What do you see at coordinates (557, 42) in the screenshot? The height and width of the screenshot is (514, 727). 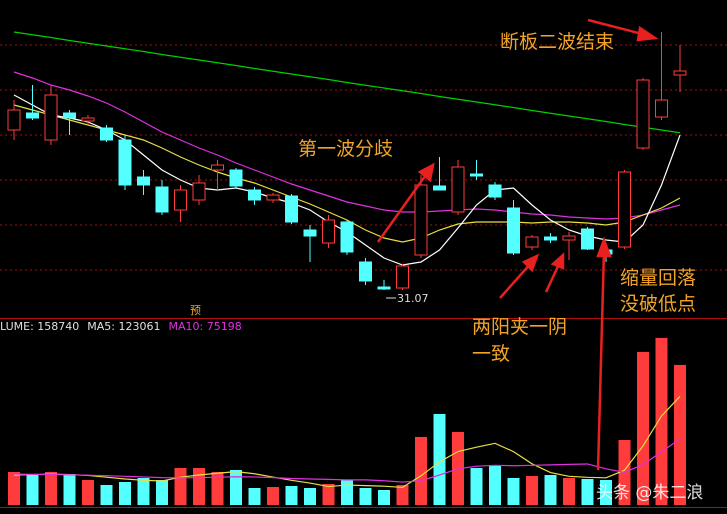 I see `annotation: 断板二波结束` at bounding box center [557, 42].